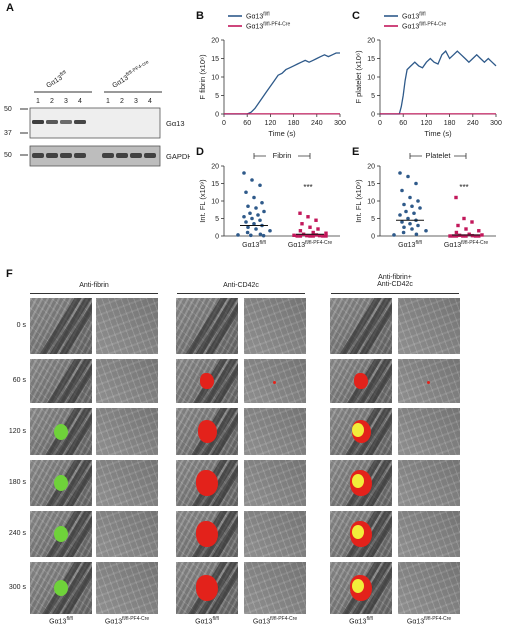 This screenshot has width=520, height=630. I want to click on bracket-title: Fibrin, so click(282, 155).